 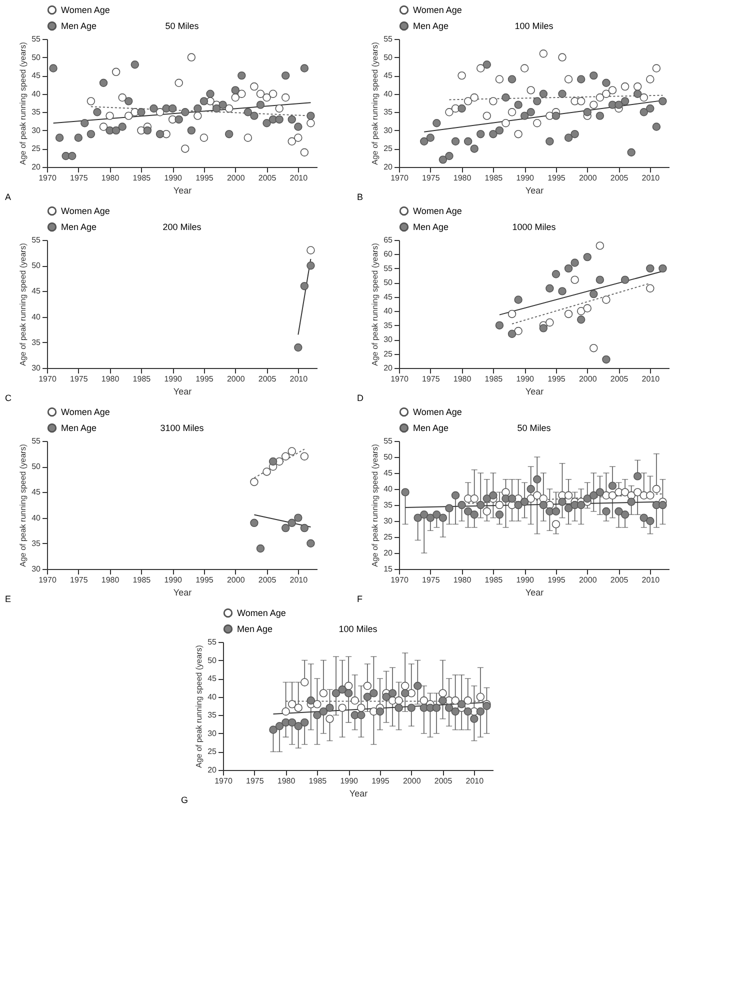 I want to click on chart-title: 3100 Miles, so click(x=182, y=428).